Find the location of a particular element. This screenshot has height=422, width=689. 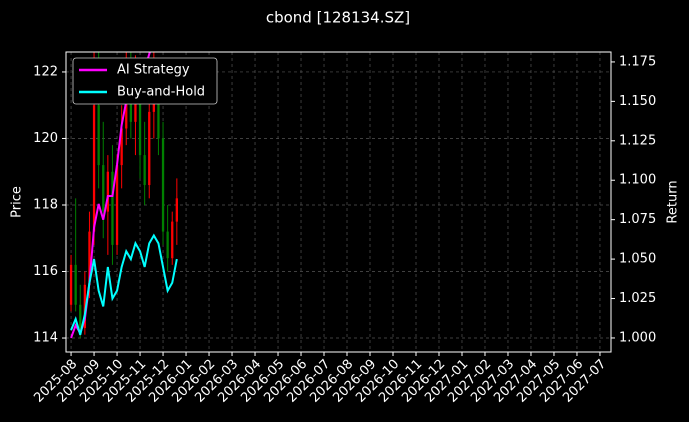

y2-tick-label: 1.050 is located at coordinates (637, 259).